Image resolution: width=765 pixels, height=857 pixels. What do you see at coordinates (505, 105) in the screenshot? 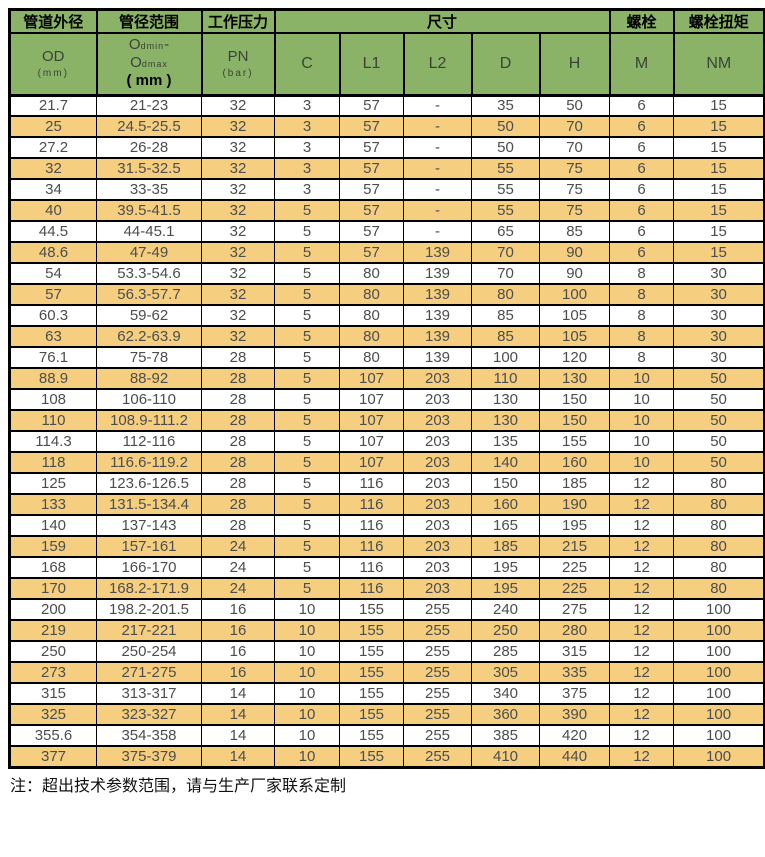
I see `table-cell: 35` at bounding box center [505, 105].